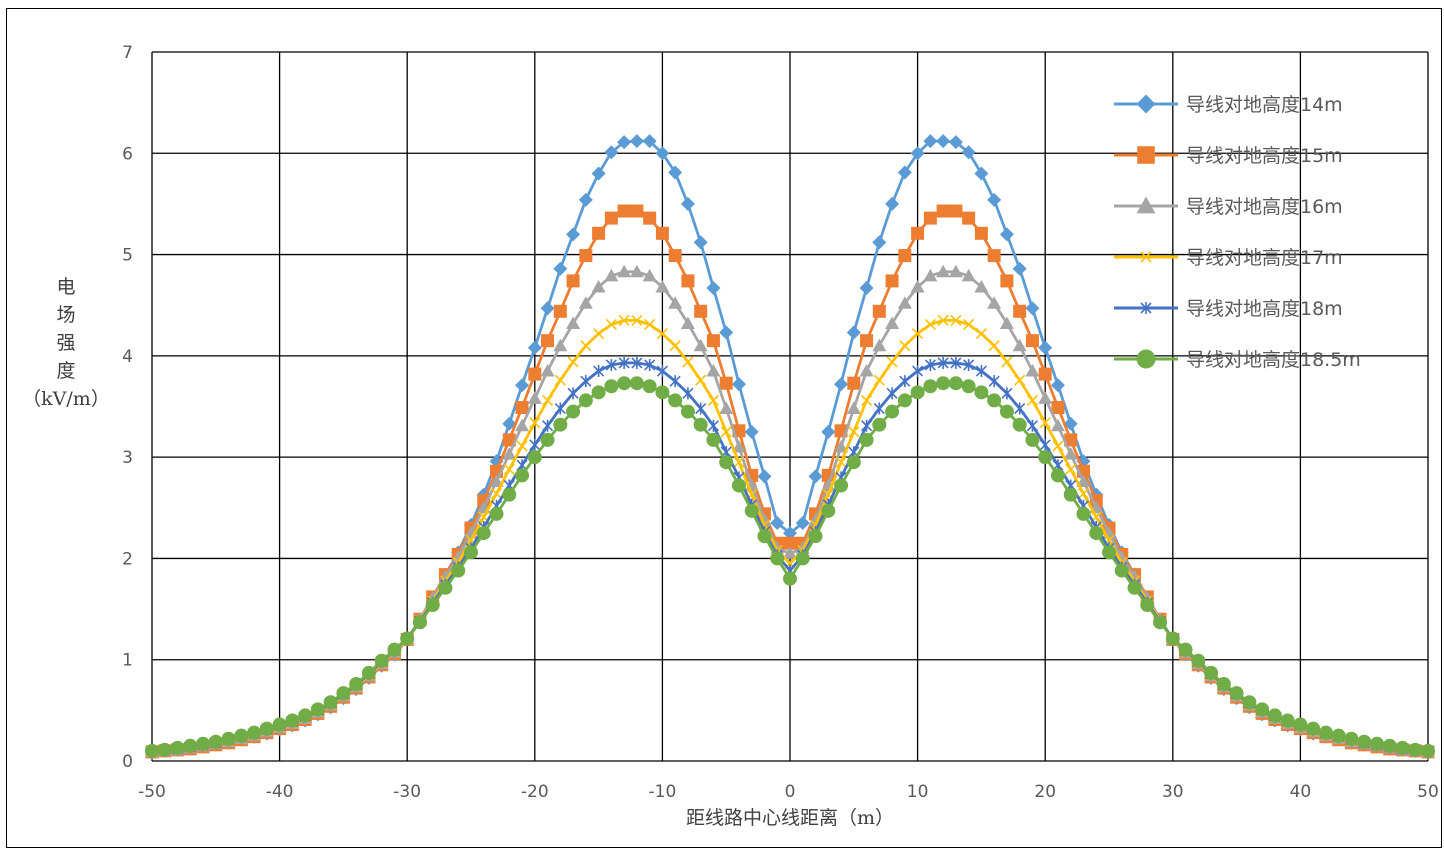 The image size is (1444, 848). What do you see at coordinates (1228, 309) in the screenshot?
I see `legend-item: 导线对地高度18m` at bounding box center [1228, 309].